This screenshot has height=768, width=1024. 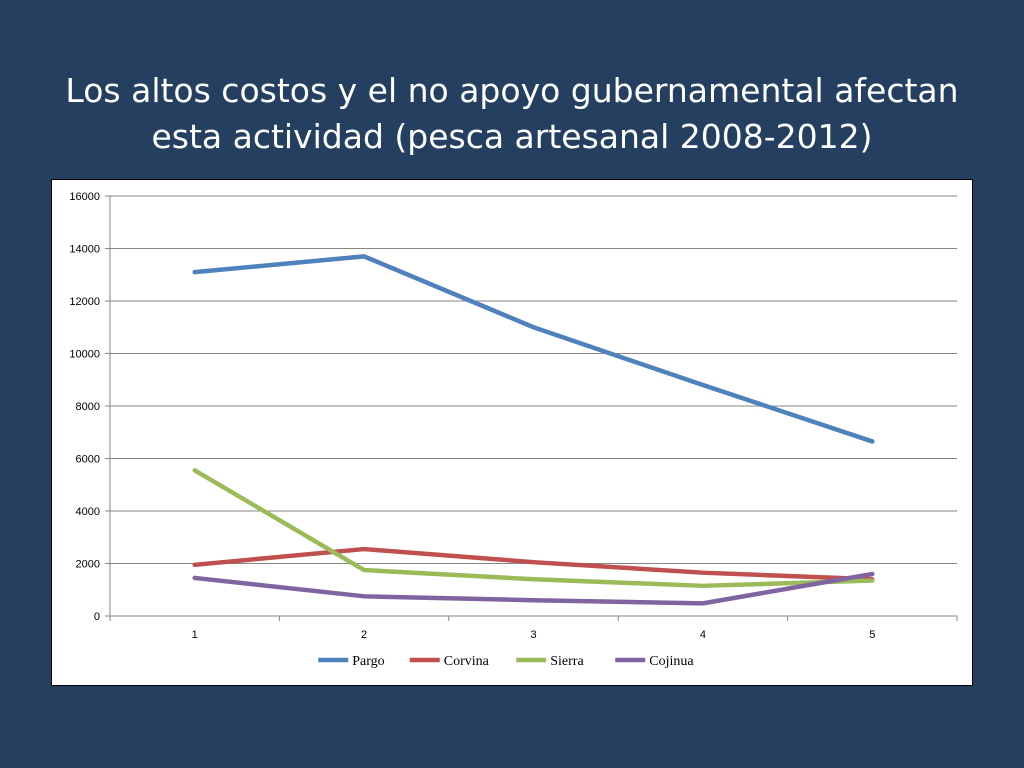 I want to click on series-line-sierra, so click(x=533, y=528).